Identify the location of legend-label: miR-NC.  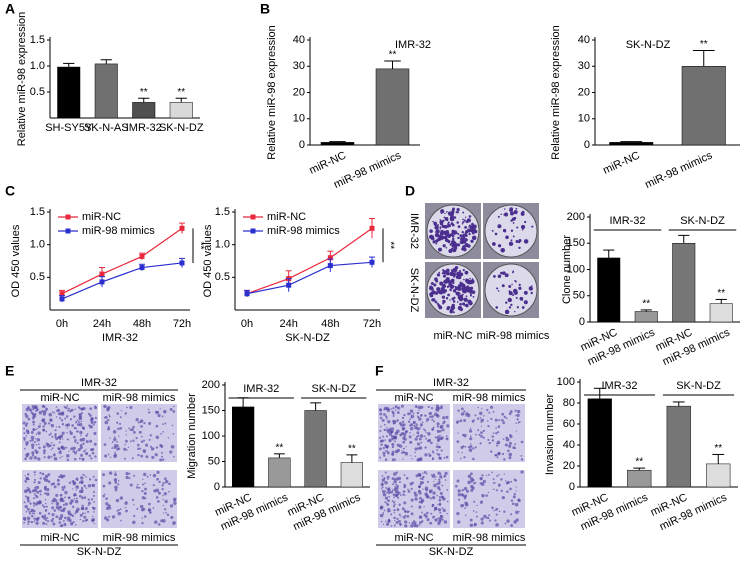
(286, 217).